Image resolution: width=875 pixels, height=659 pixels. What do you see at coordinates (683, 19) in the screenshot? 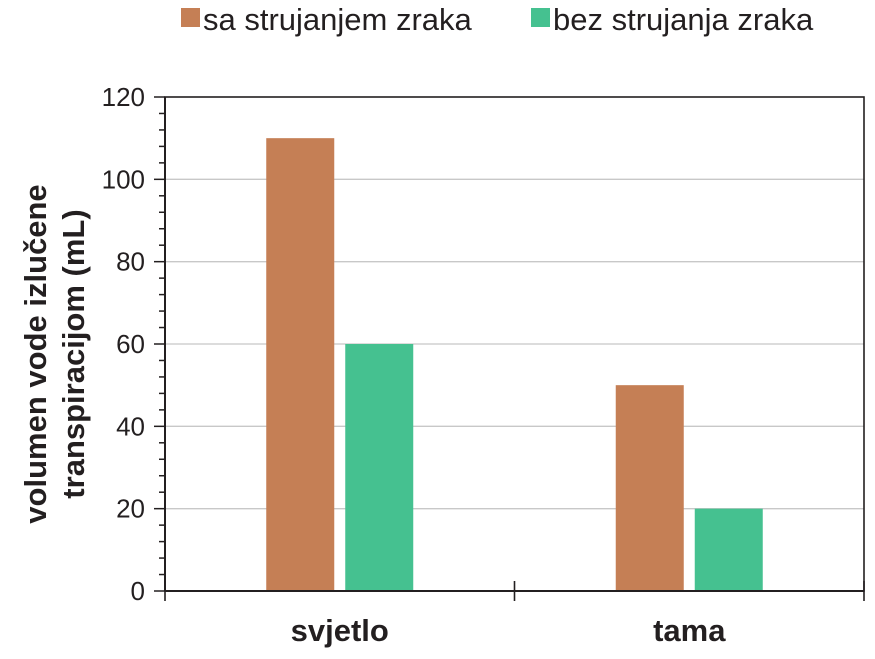
I see `legend-label-2: bez strujanja zraka` at bounding box center [683, 19].